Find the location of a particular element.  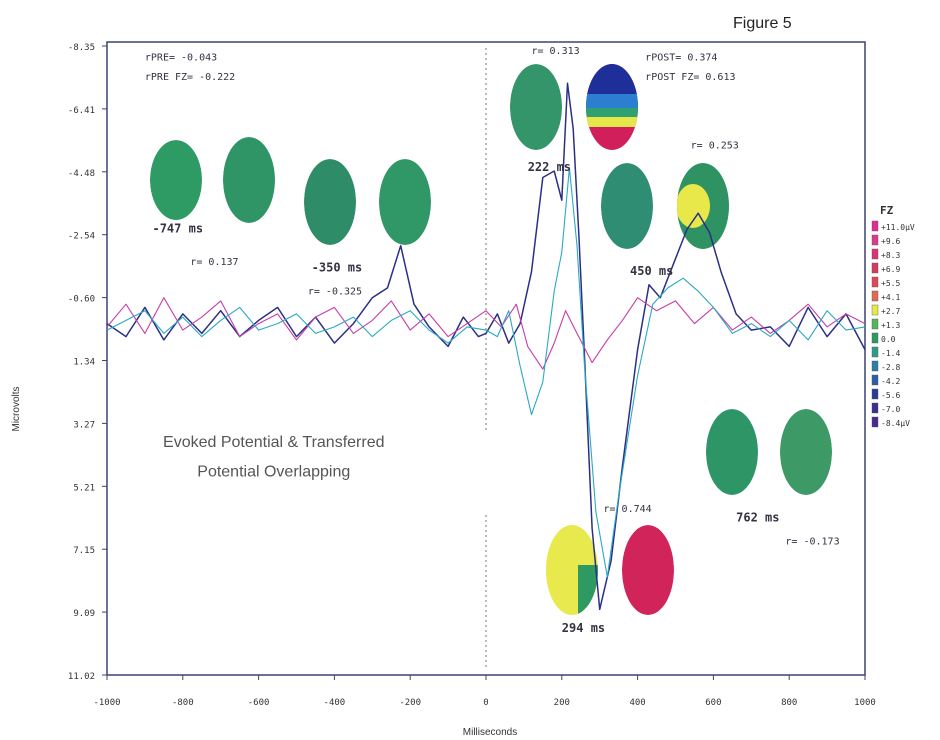

x-tick-label: 0 is located at coordinates (485, 703).